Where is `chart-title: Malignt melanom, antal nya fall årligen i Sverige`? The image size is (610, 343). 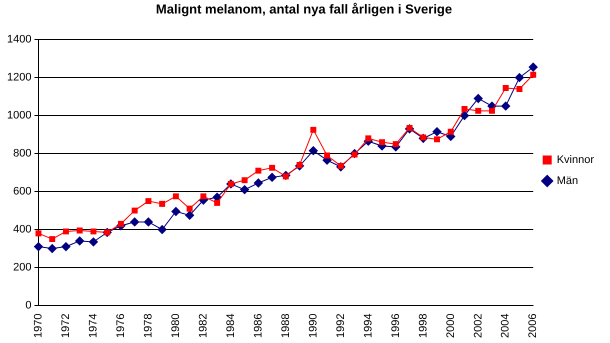 chart-title: Malignt melanom, antal nya fall årligen i Sverige is located at coordinates (304, 8).